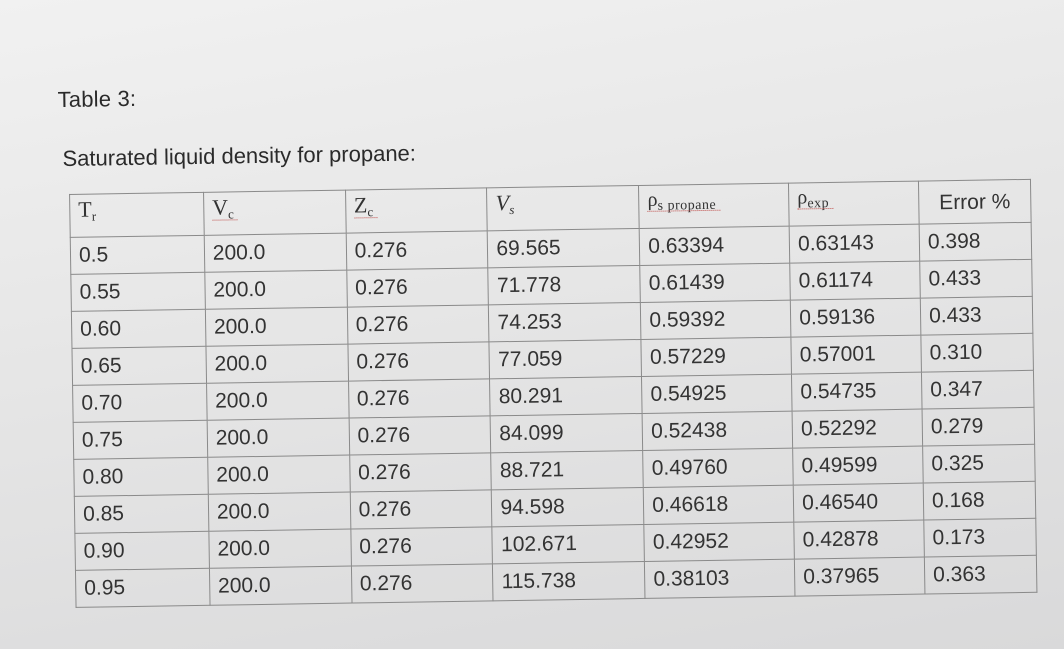 Image resolution: width=1064 pixels, height=649 pixels. I want to click on cell-tr: 0.85, so click(141, 514).